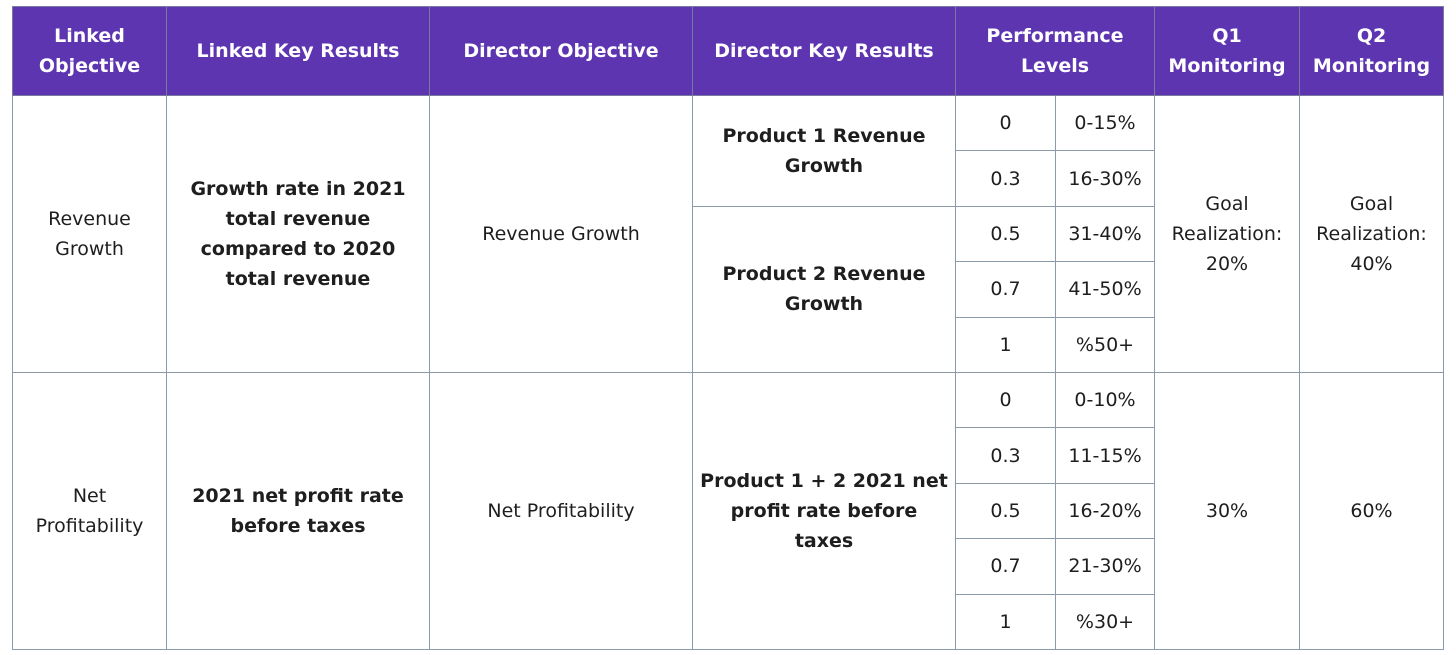 This screenshot has width=1456, height=655. What do you see at coordinates (1105, 566) in the screenshot?
I see `performance-level-range: 21-30%` at bounding box center [1105, 566].